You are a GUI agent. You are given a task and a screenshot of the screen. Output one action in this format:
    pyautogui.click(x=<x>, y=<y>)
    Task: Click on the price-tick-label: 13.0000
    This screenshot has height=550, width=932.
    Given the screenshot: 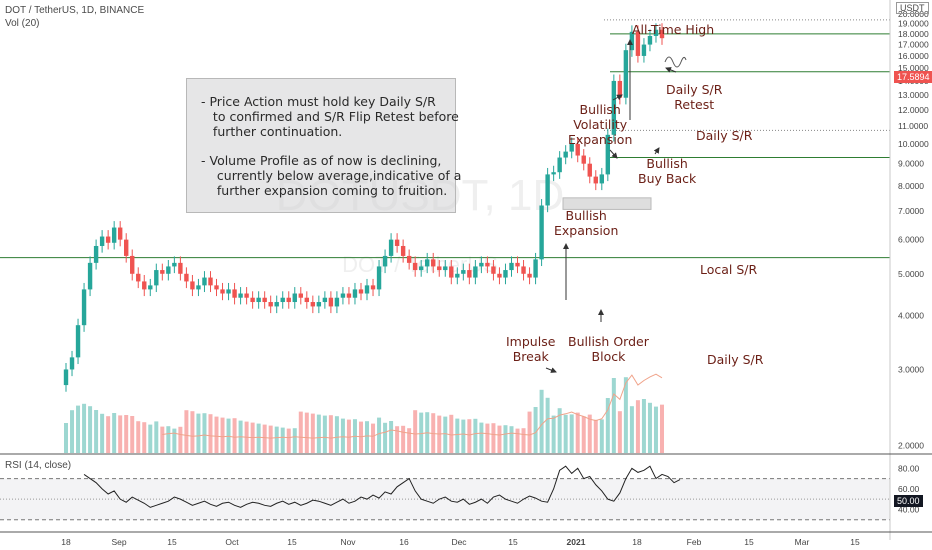 What is the action you would take?
    pyautogui.click(x=913, y=95)
    